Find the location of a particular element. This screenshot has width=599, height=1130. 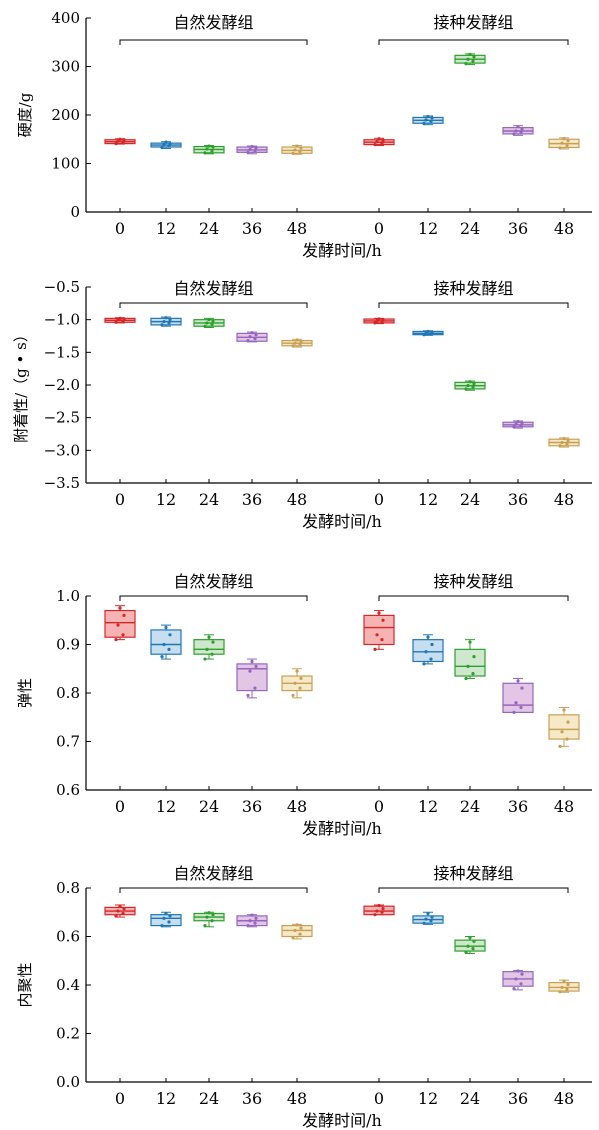

box-natural-48h is located at coordinates (297, 149).